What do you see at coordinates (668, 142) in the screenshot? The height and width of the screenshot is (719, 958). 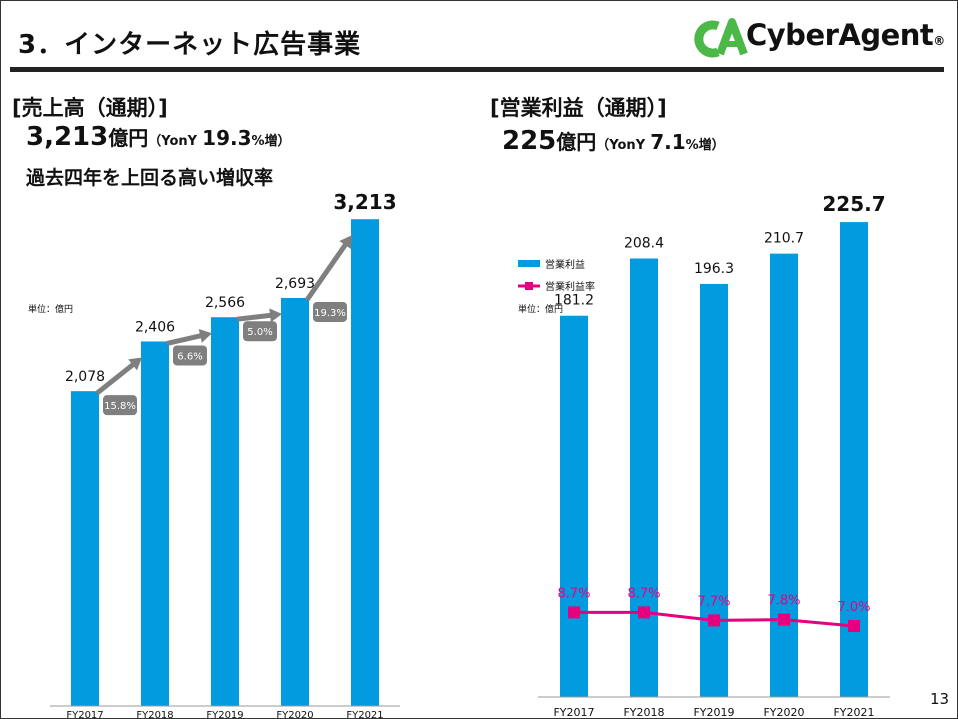 I see `profit-yoy-value: 7.1` at bounding box center [668, 142].